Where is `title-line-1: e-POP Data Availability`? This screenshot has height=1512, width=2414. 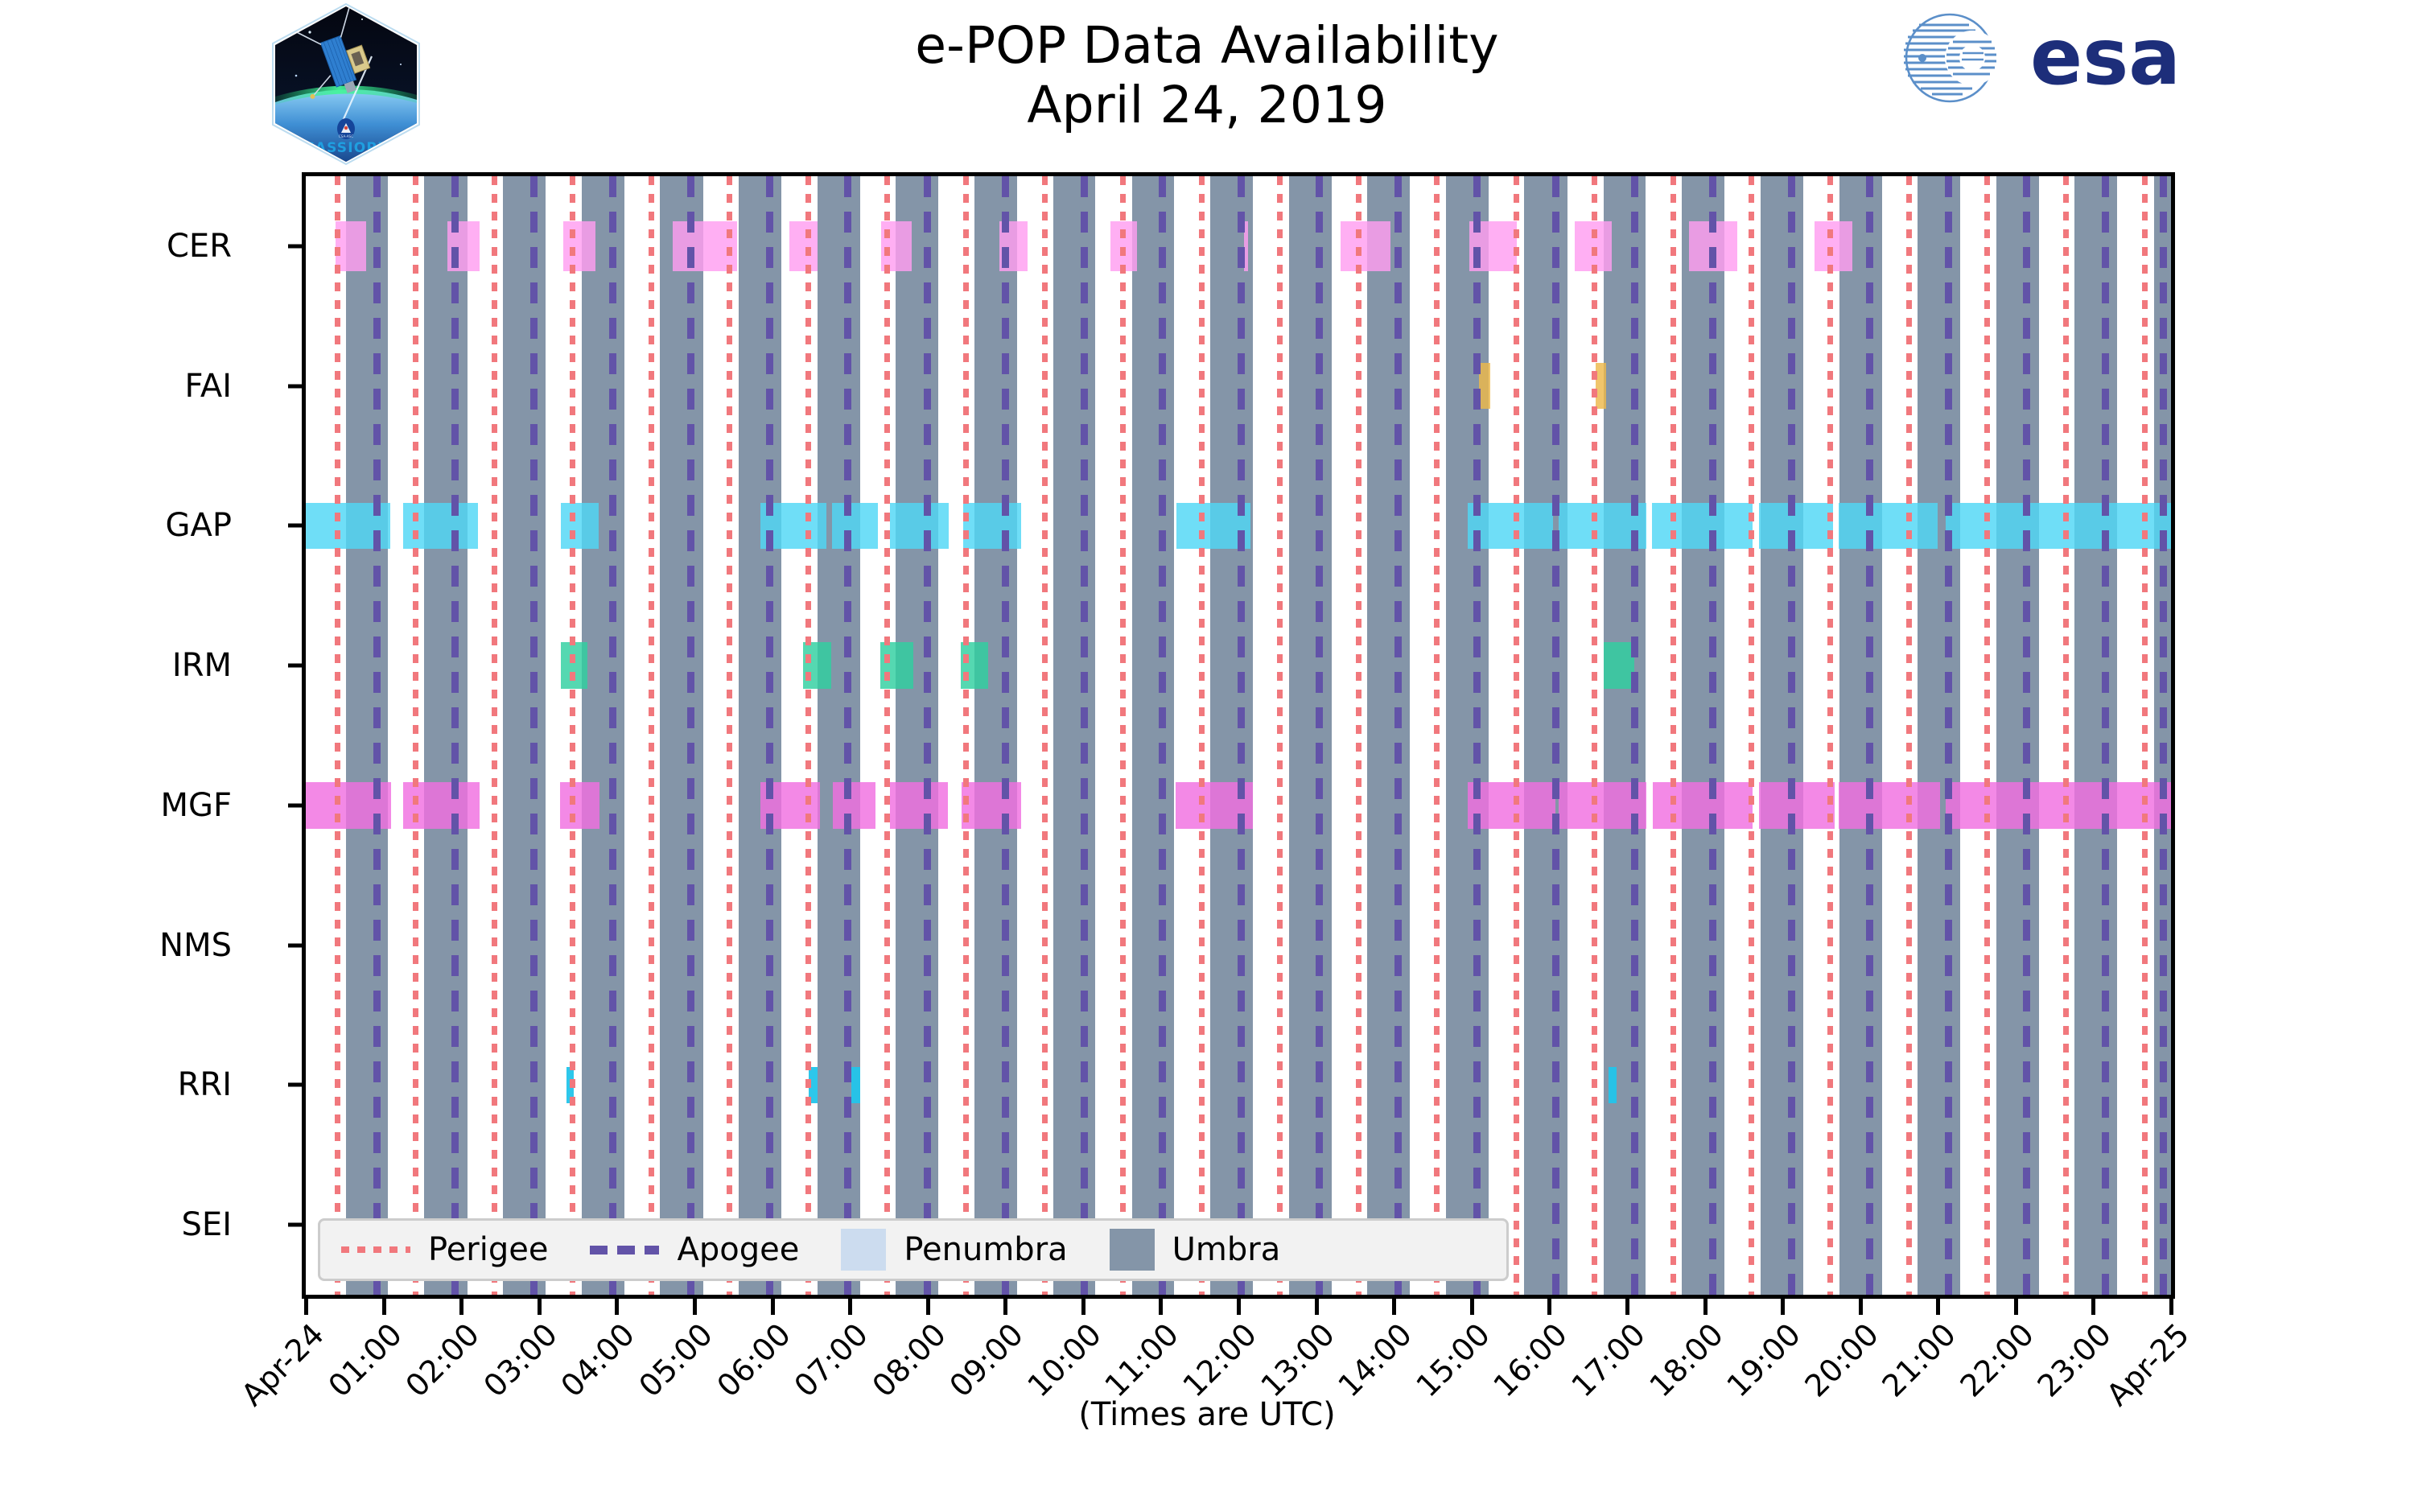 title-line-1: e-POP Data Availability is located at coordinates (1207, 45).